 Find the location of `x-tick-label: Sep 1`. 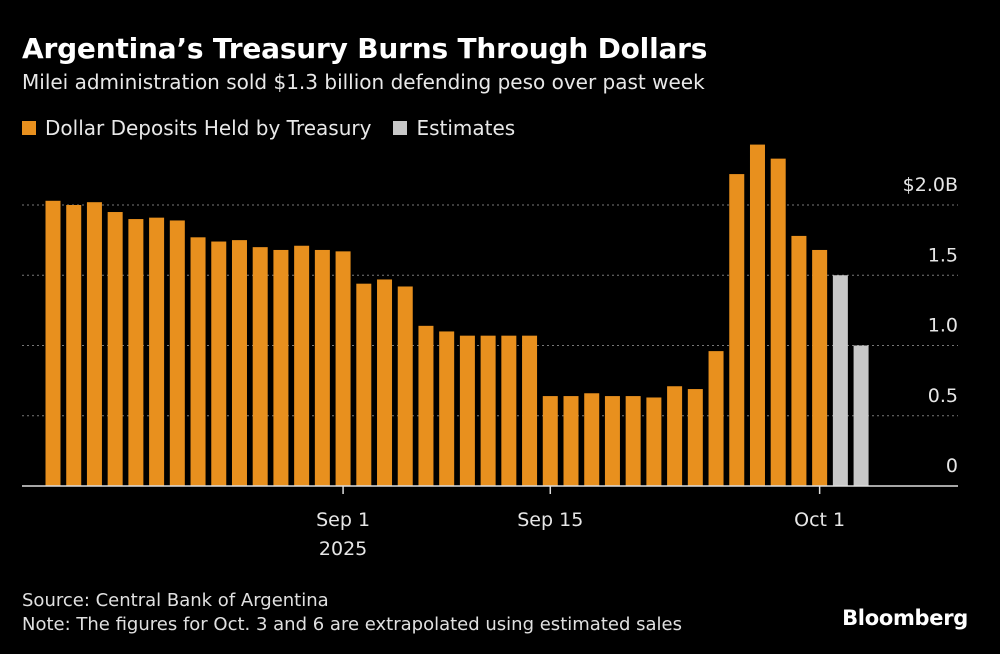

x-tick-label: Sep 1 is located at coordinates (343, 520).